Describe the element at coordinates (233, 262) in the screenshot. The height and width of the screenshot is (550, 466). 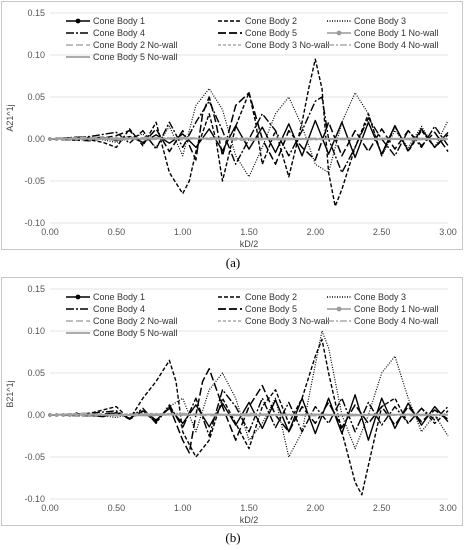
I see `caption-a: (a)` at that location.